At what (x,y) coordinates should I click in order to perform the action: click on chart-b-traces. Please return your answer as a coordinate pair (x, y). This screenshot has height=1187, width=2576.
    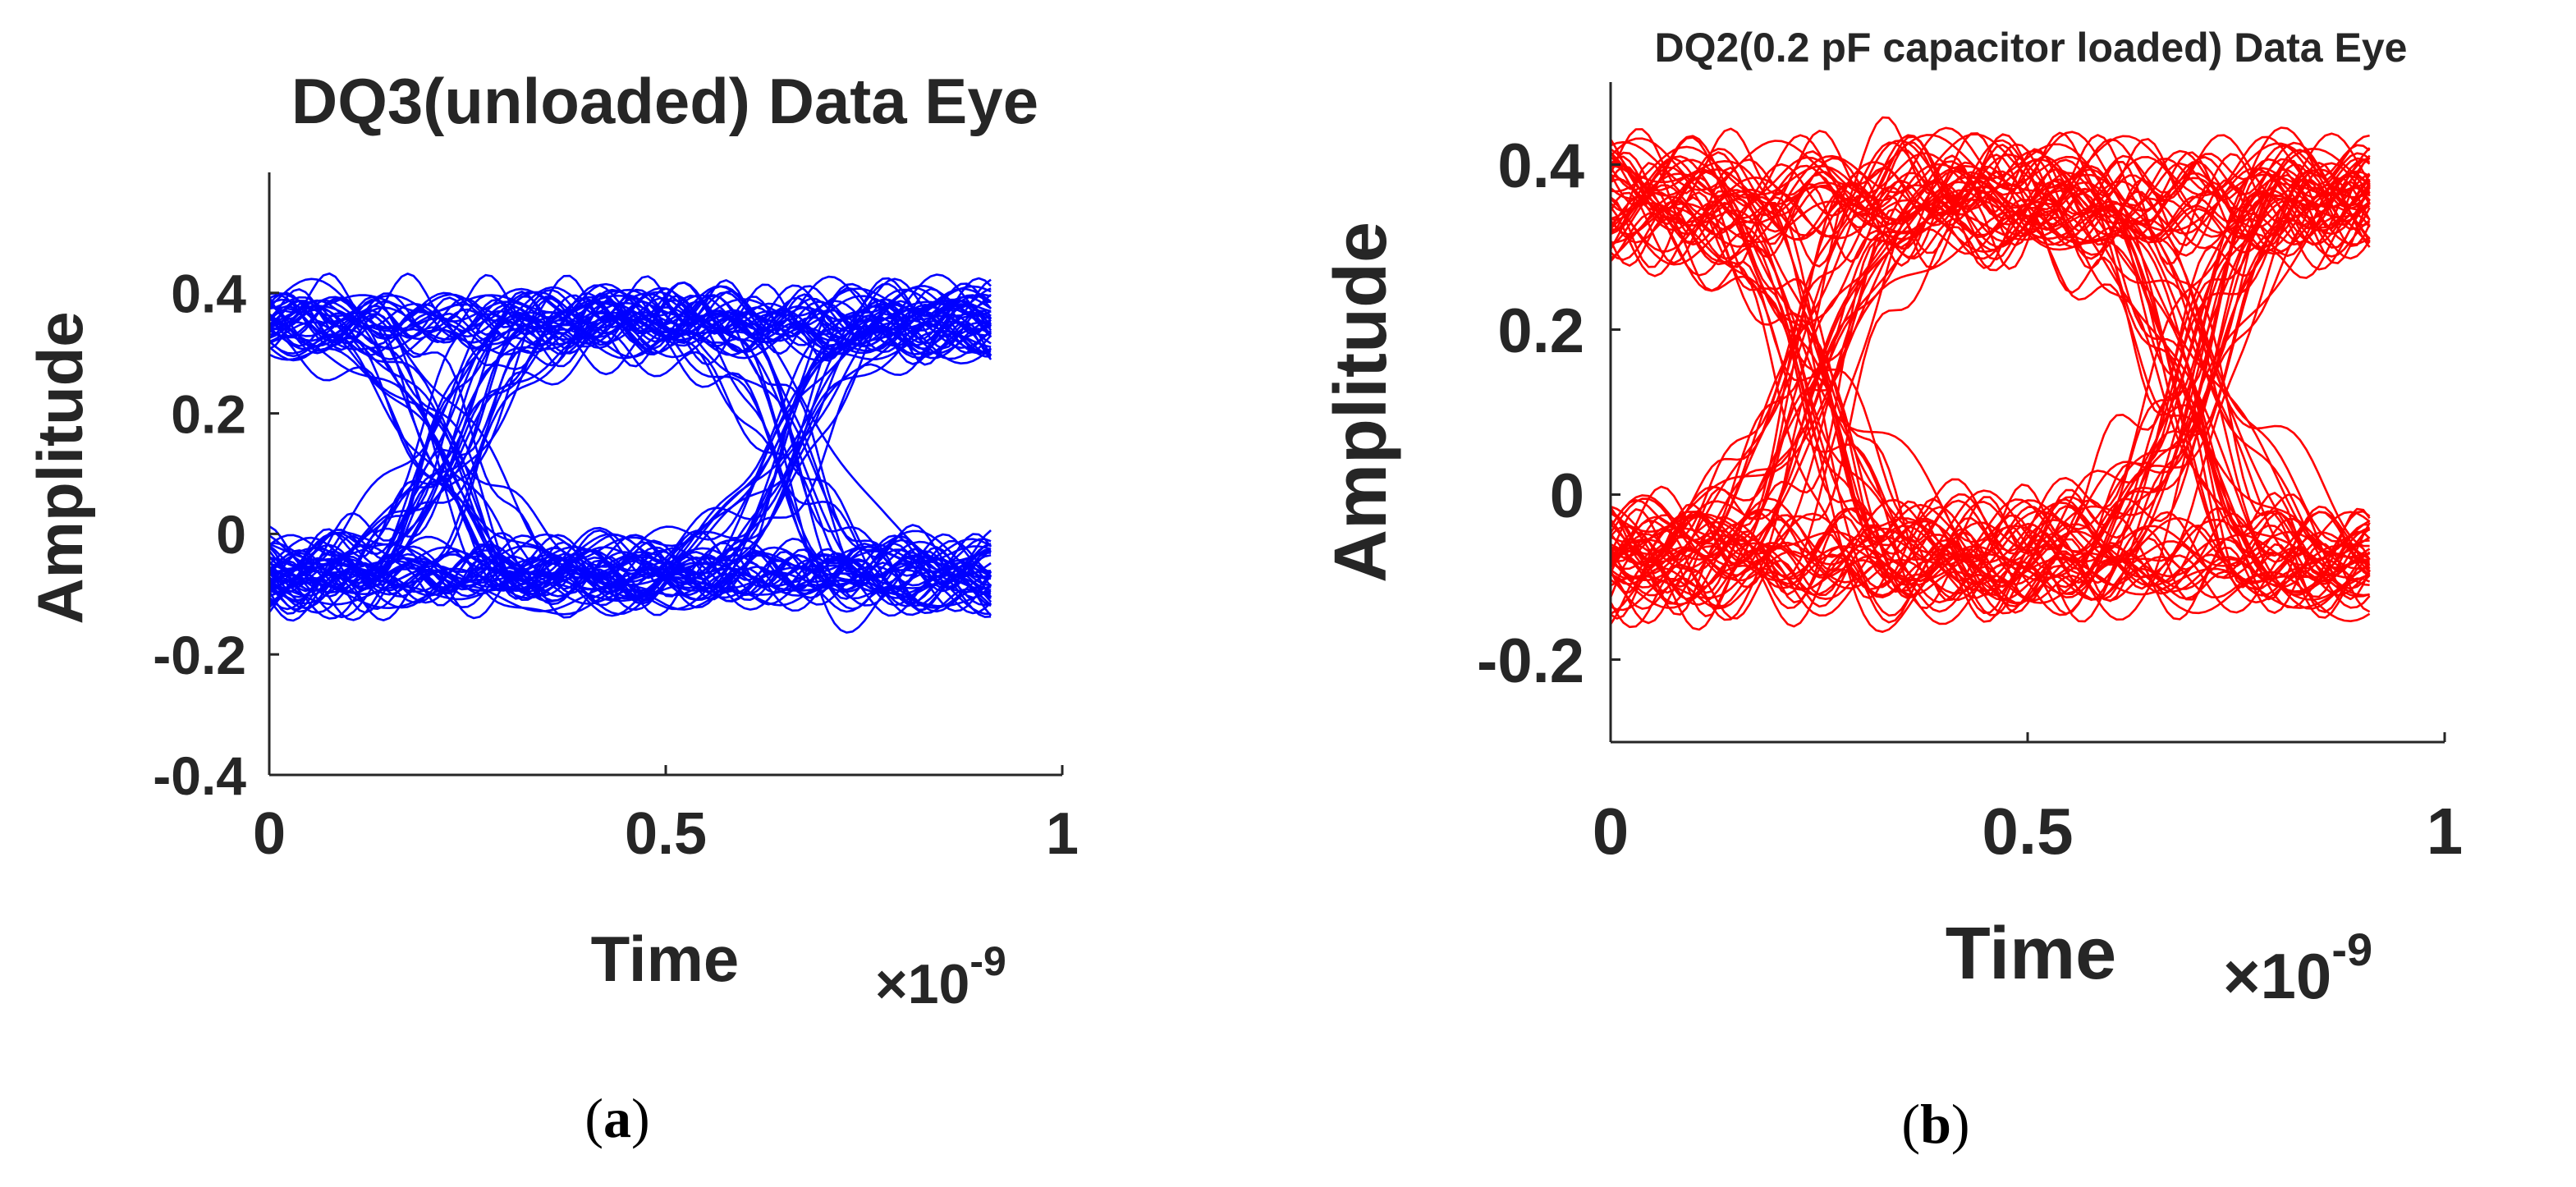
    Looking at the image, I should click on (1990, 374).